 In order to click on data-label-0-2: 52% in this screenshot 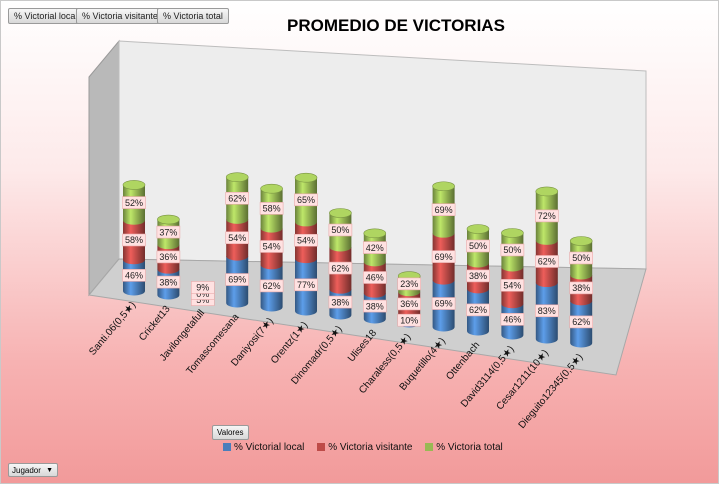, I will do `click(134, 203)`.